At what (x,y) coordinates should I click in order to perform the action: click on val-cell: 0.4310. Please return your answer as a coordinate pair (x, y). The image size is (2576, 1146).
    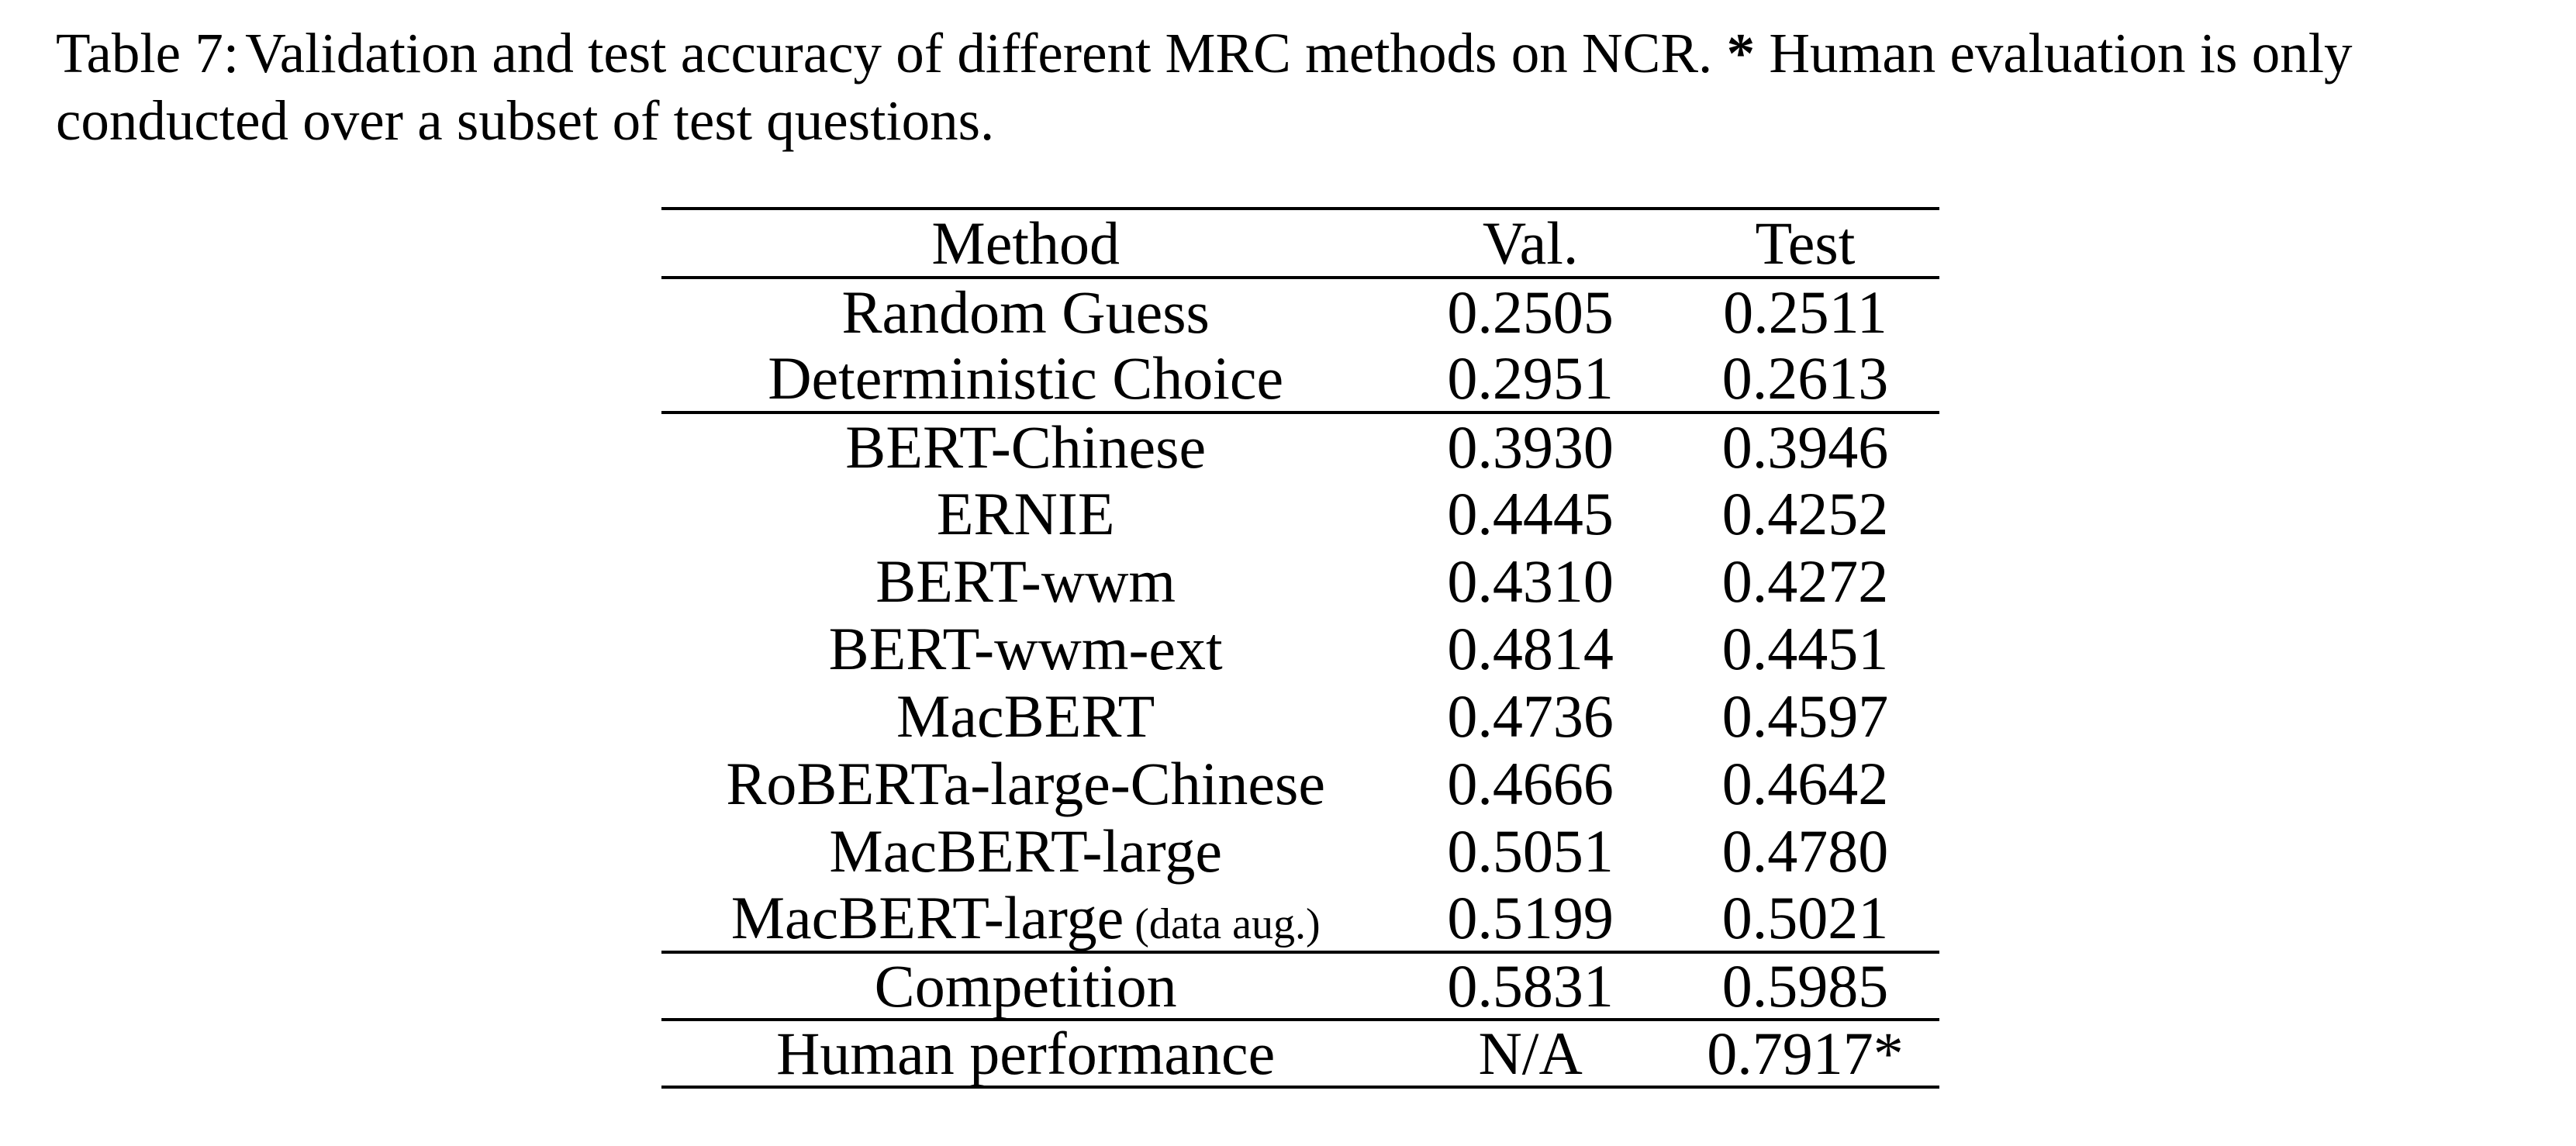
    Looking at the image, I should click on (1530, 581).